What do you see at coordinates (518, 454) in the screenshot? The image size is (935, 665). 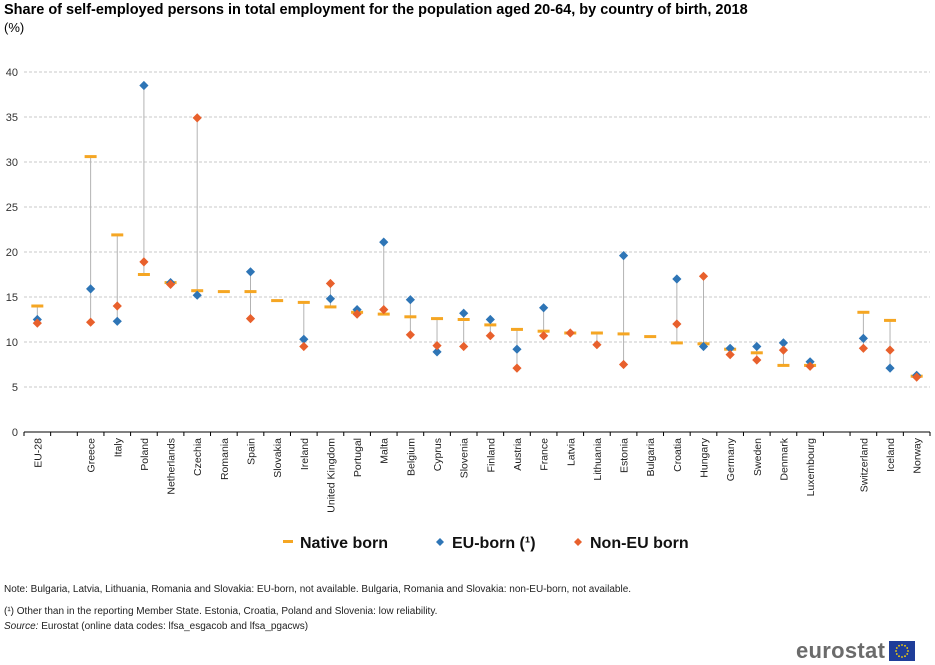 I see `x-tick-label: Austria` at bounding box center [518, 454].